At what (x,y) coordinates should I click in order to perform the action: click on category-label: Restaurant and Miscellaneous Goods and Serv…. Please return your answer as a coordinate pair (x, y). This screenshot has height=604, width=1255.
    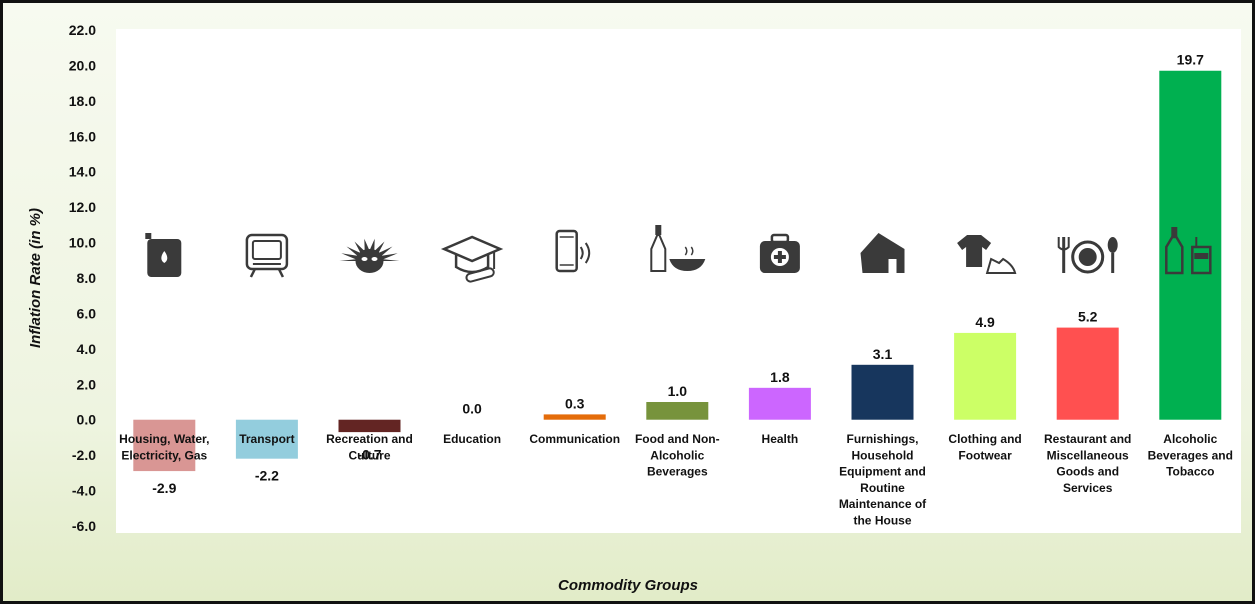
    Looking at the image, I should click on (1087, 463).